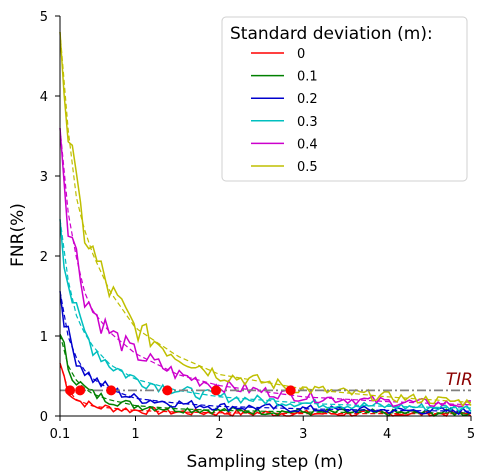  I want to click on legend-label-0: 0, so click(301, 54).